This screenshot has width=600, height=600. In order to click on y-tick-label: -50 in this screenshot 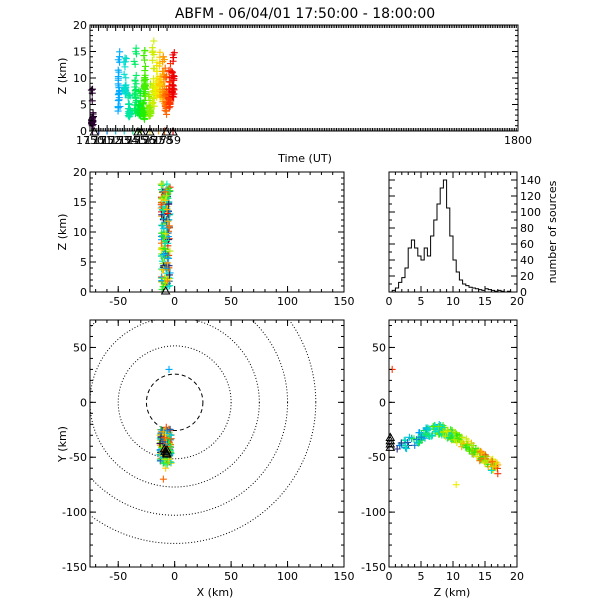, I will do `click(78, 457)`.